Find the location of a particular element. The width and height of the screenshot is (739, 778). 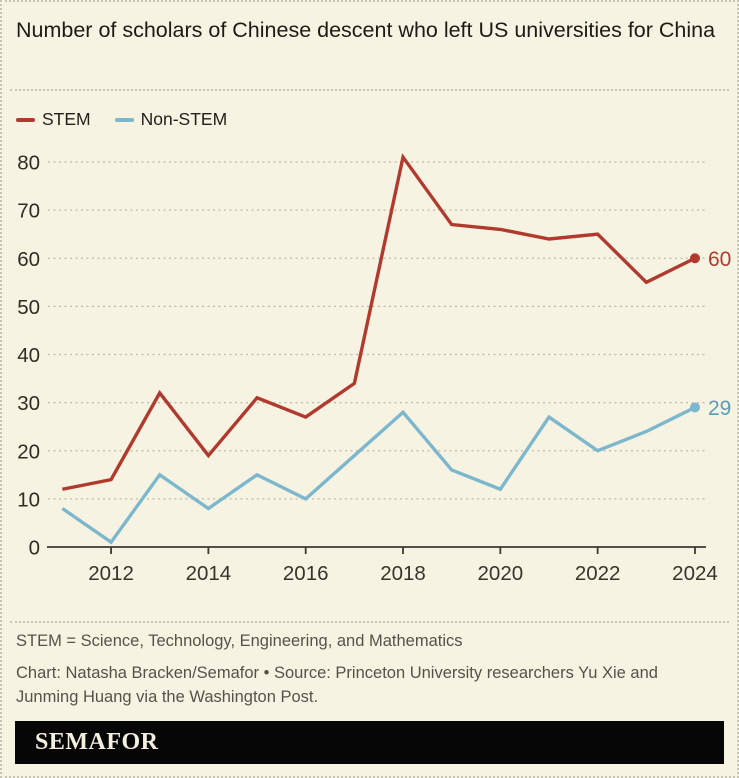

stem-end-dot is located at coordinates (694, 258).